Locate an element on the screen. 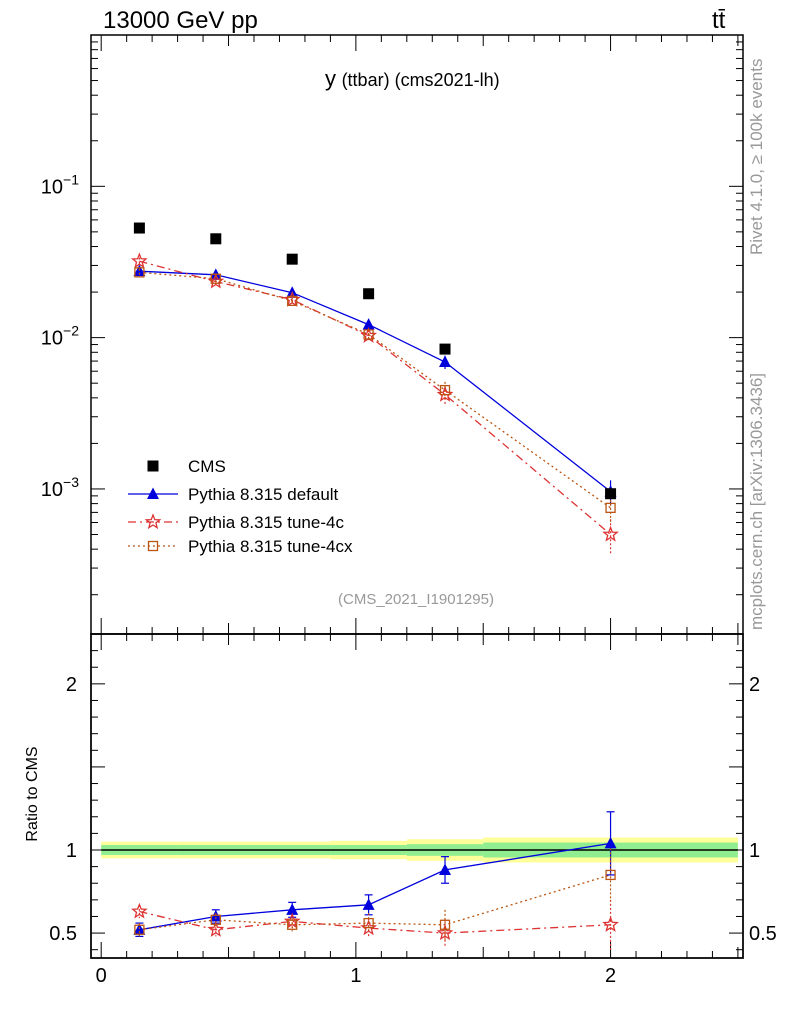  watermark: (CMS_2021_I1901295) is located at coordinates (416, 599).